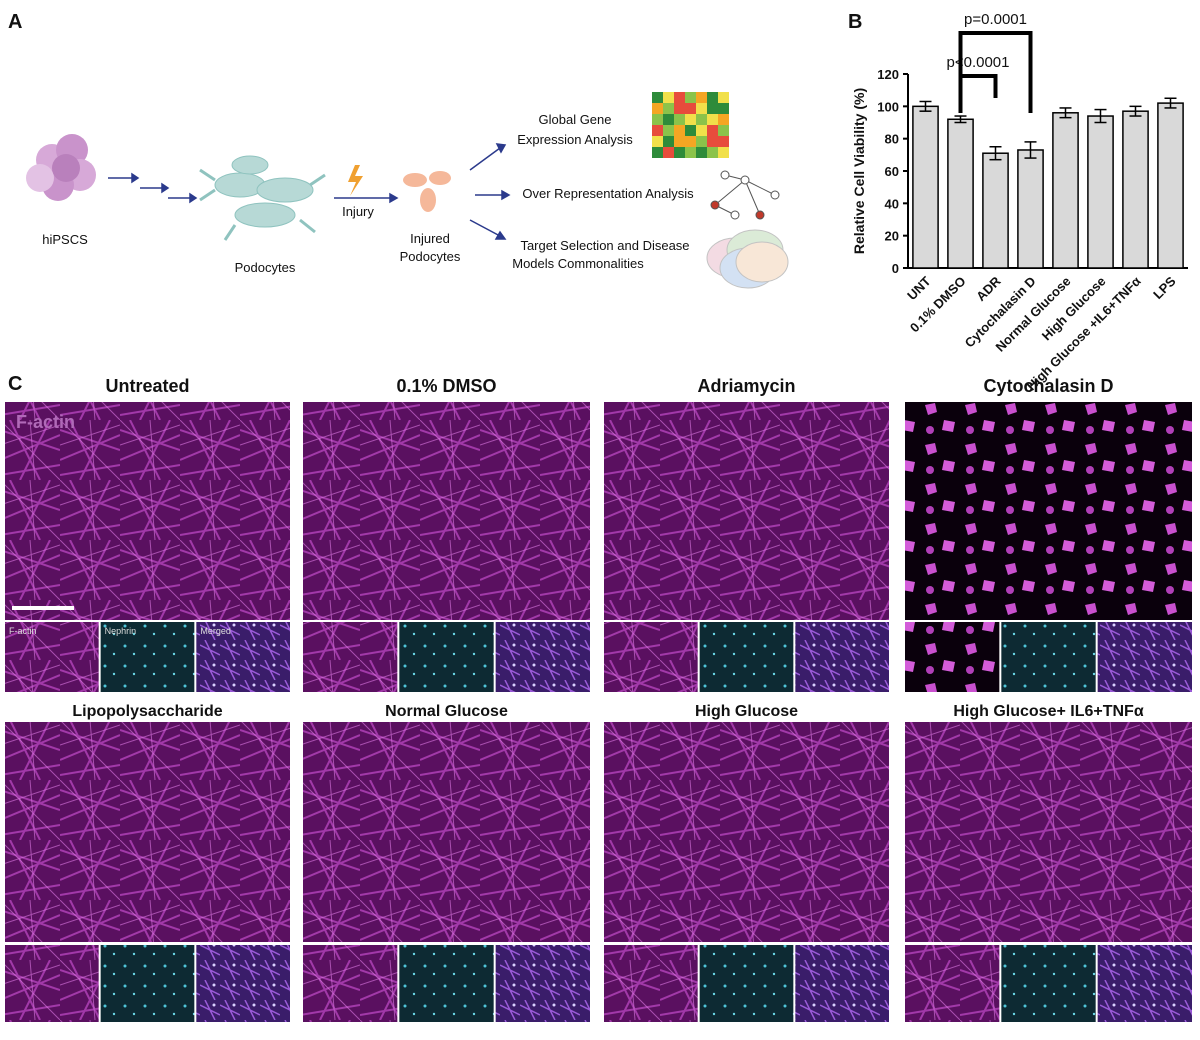 This screenshot has width=1200, height=1040. Describe the element at coordinates (1048, 386) in the screenshot. I see `panel-title: Cytochalasin D` at that location.